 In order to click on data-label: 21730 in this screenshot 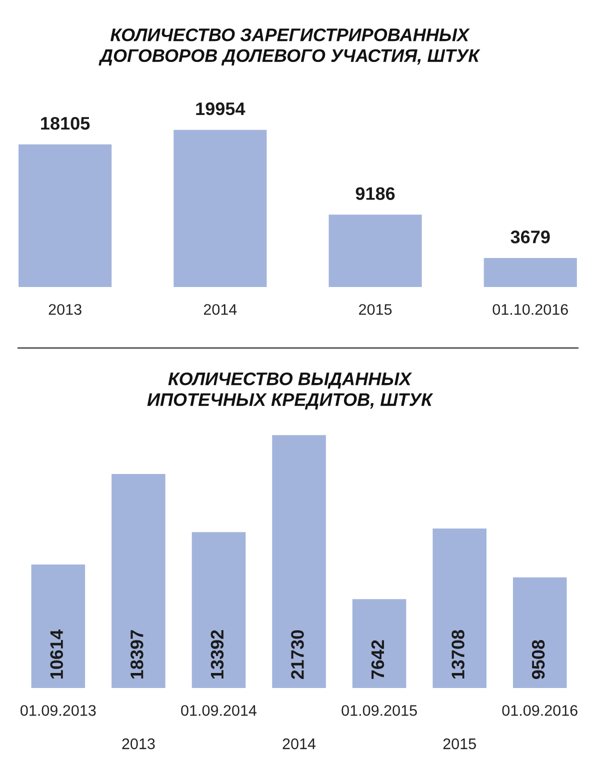, I will do `click(297, 655)`.